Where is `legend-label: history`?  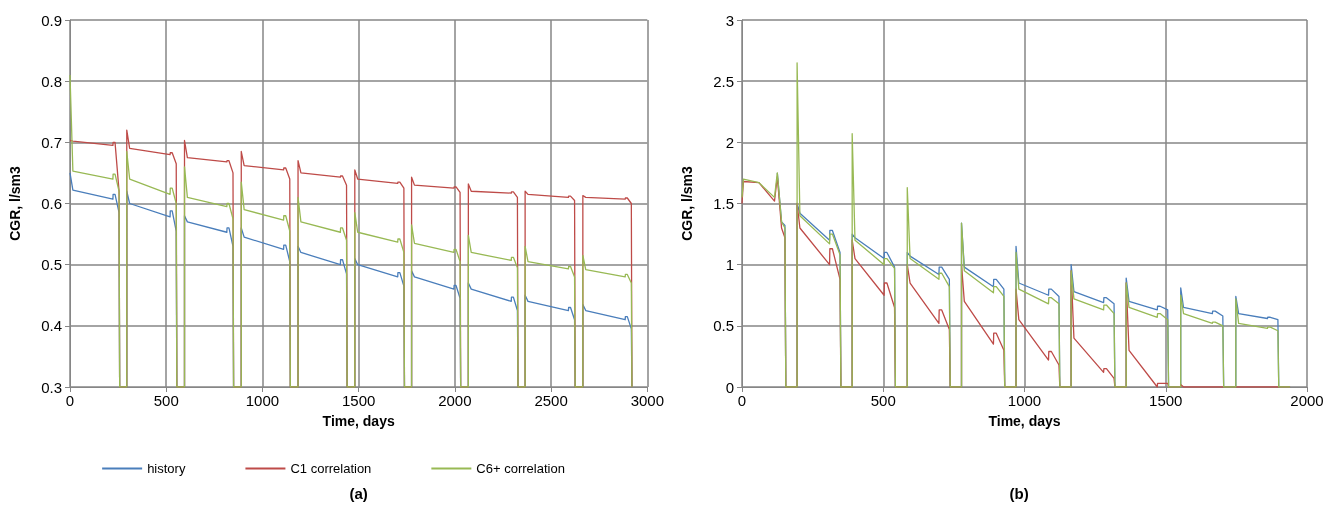
legend-label: history is located at coordinates (166, 468).